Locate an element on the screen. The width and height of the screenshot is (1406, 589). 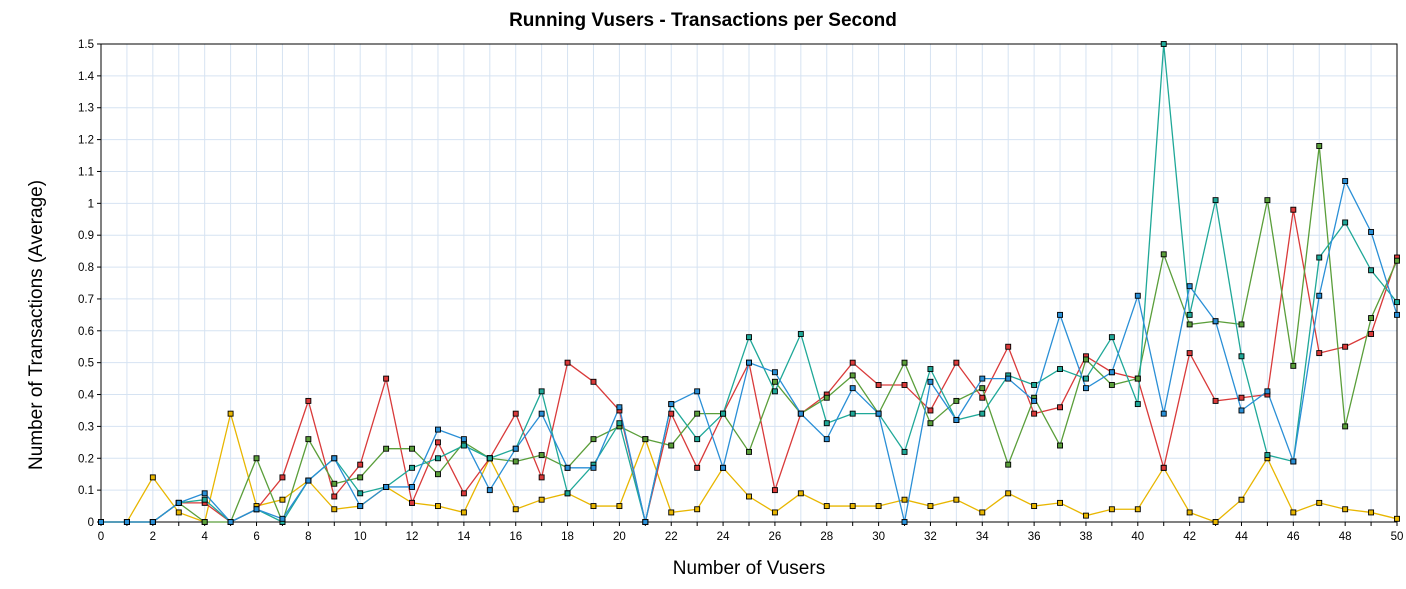
x-tick-label: 48 is located at coordinates (1345, 537).